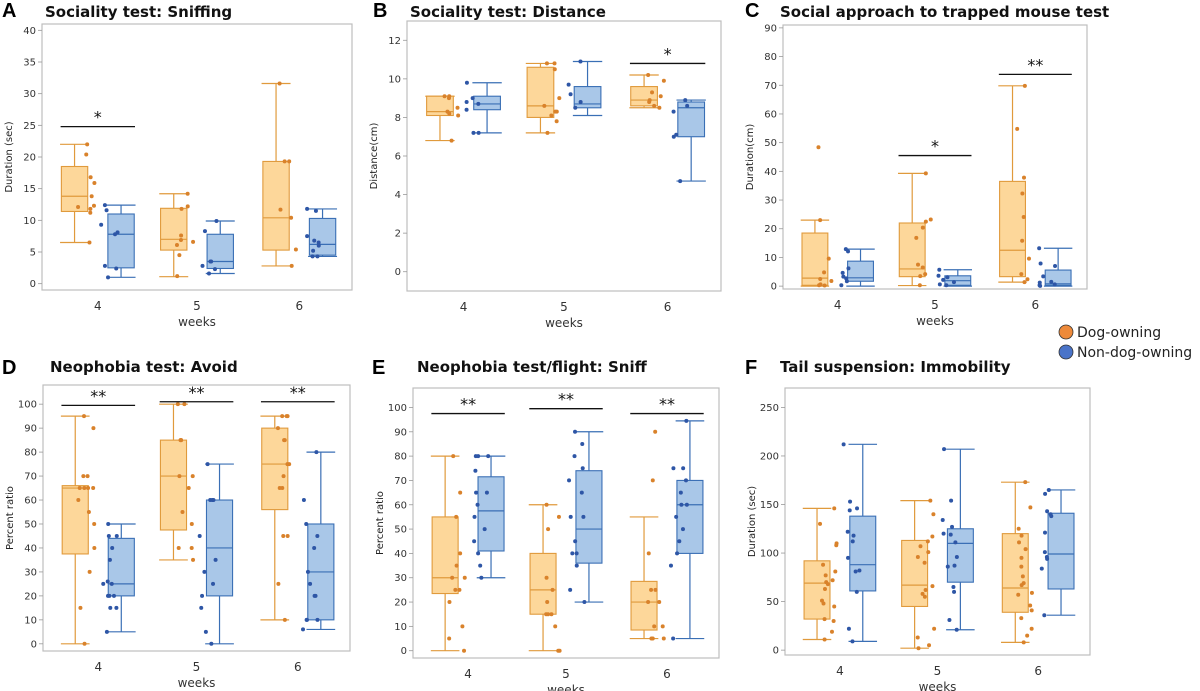  I want to click on plot-area: 0 50 100 150 200 250 Duration (sec) 4 5 6 weeks, so click(919, 539).